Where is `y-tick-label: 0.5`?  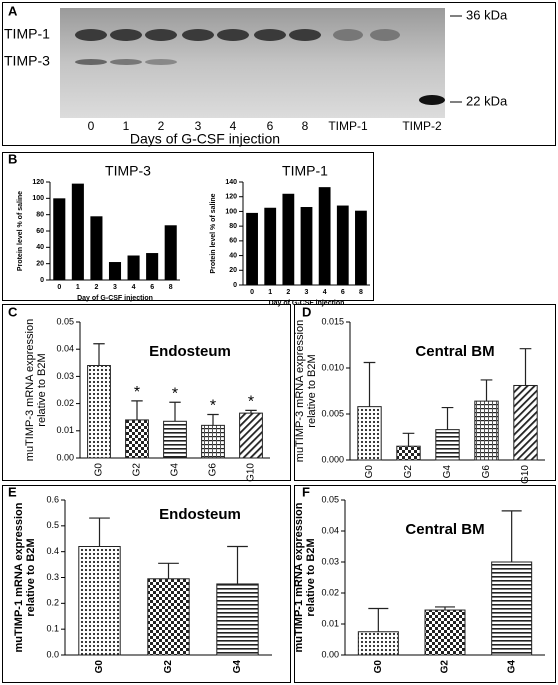 y-tick-label: 0.5 is located at coordinates (52, 525).